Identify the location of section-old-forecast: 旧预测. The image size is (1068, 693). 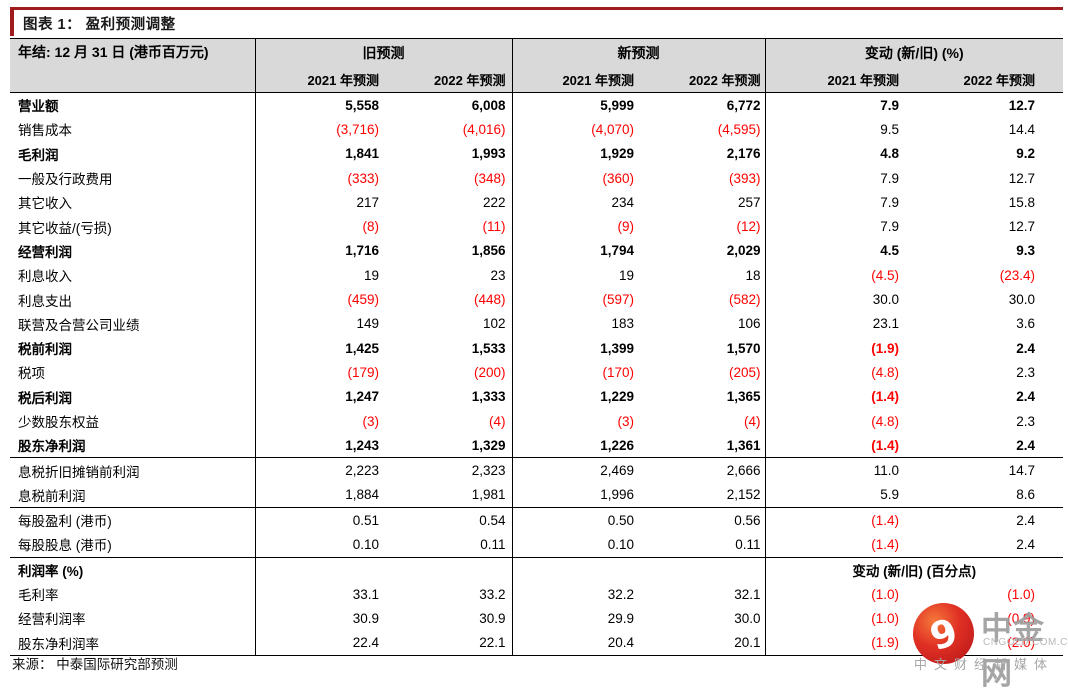
(384, 52).